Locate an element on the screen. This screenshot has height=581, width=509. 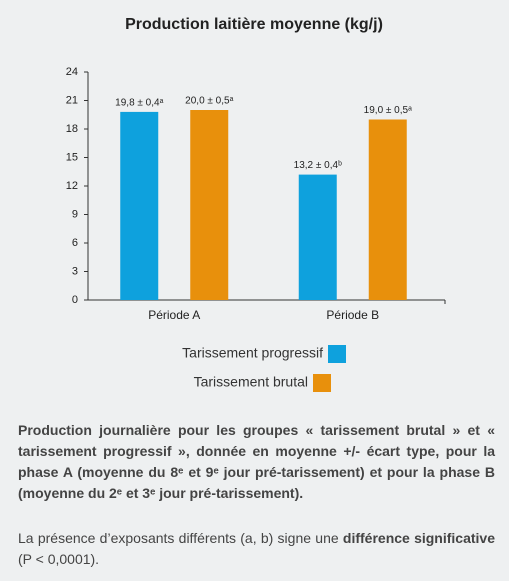
y-tick-label: 15 is located at coordinates (72, 157).